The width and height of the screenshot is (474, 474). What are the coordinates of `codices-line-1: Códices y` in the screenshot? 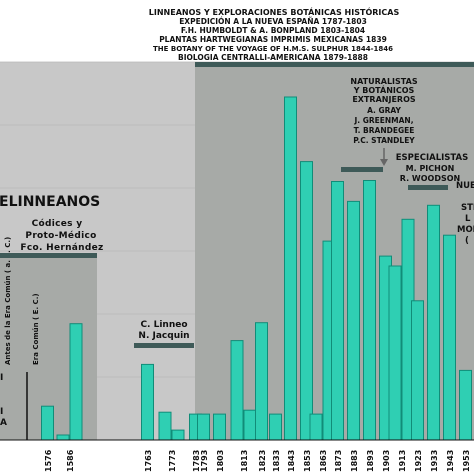 It's located at (57, 223).